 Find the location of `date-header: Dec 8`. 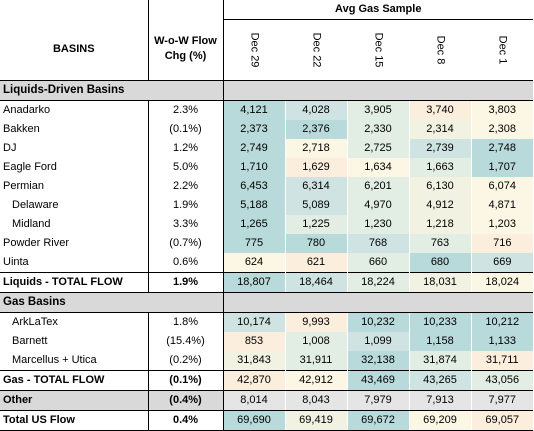

date-header: Dec 8 is located at coordinates (440, 50).